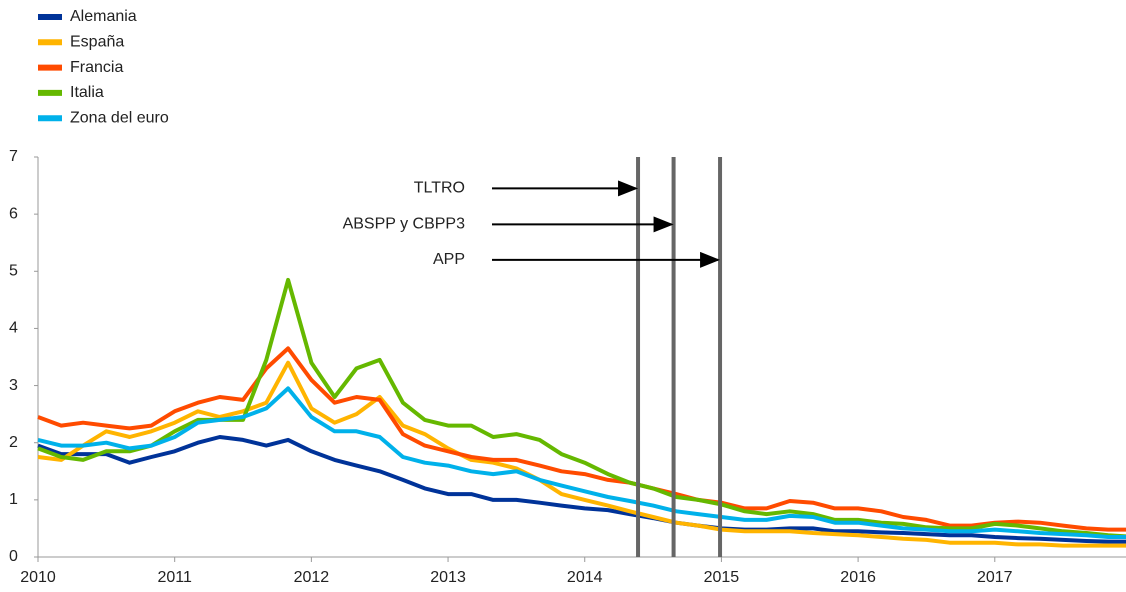  Describe the element at coordinates (103, 16) in the screenshot. I see `legend-label: Alemania` at that location.